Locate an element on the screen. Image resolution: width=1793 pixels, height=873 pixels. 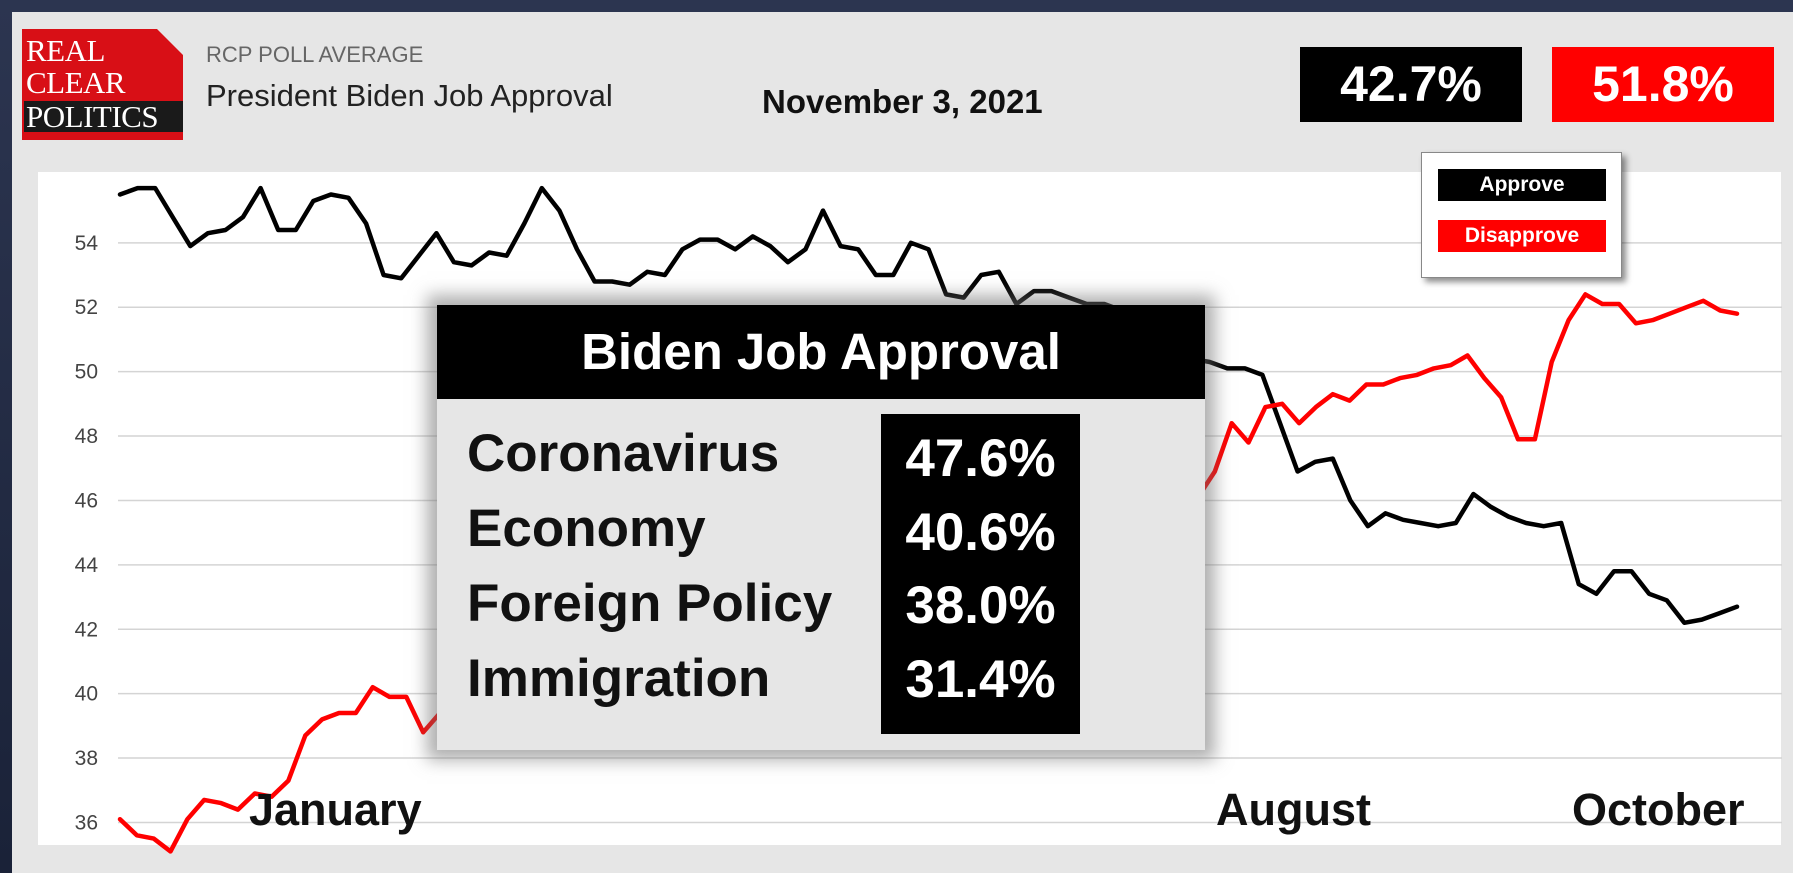
legend-approve: Approve is located at coordinates (1522, 185).